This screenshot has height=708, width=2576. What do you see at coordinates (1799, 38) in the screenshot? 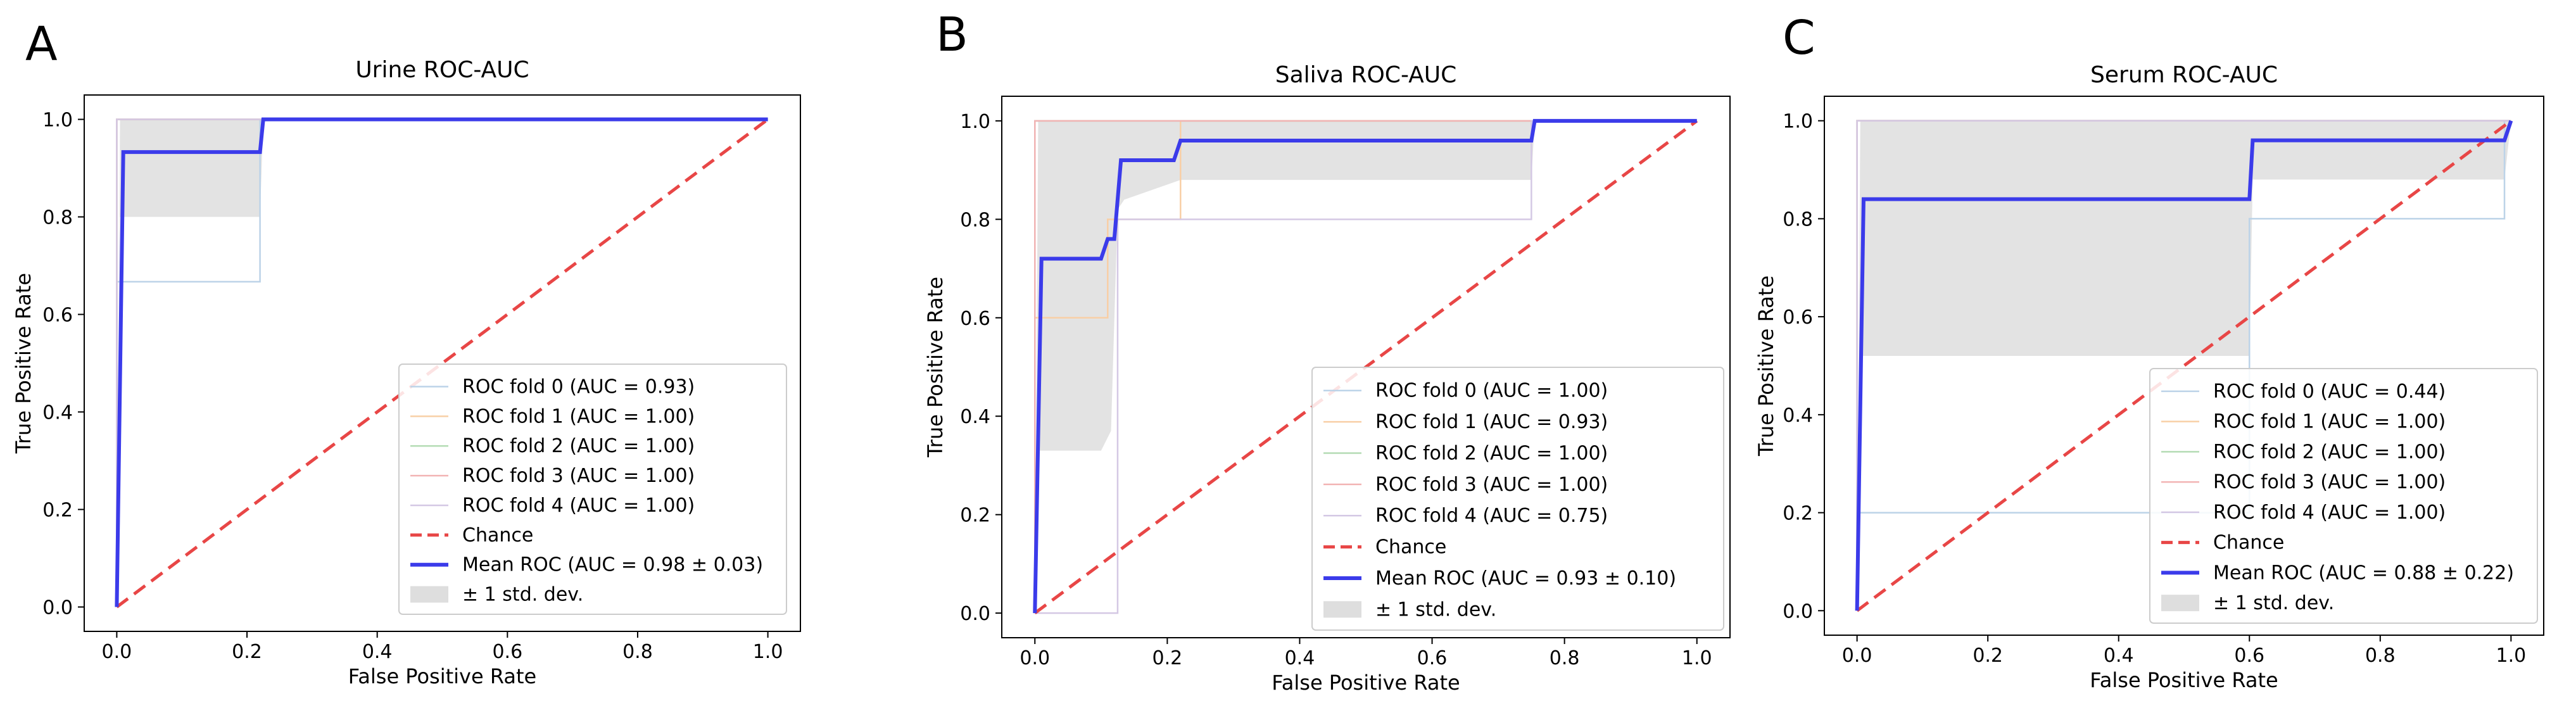
I see `panel-letter: C` at bounding box center [1799, 38].